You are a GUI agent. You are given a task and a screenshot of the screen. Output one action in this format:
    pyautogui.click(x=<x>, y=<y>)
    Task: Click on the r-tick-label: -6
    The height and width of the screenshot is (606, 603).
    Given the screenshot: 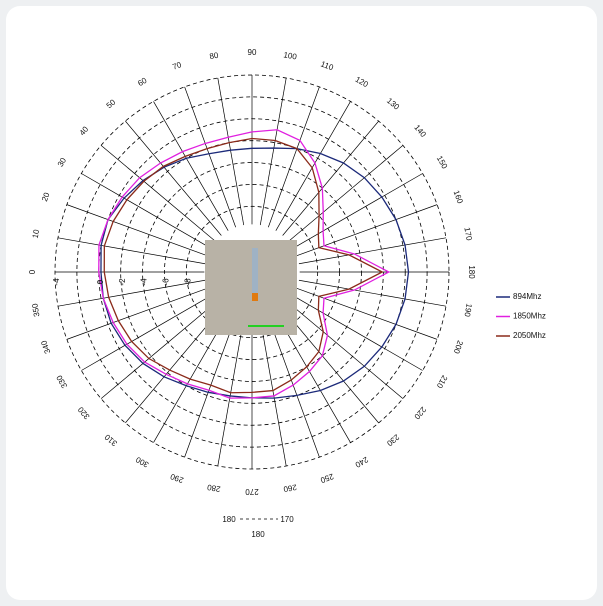 What is the action you would take?
    pyautogui.click(x=166, y=282)
    